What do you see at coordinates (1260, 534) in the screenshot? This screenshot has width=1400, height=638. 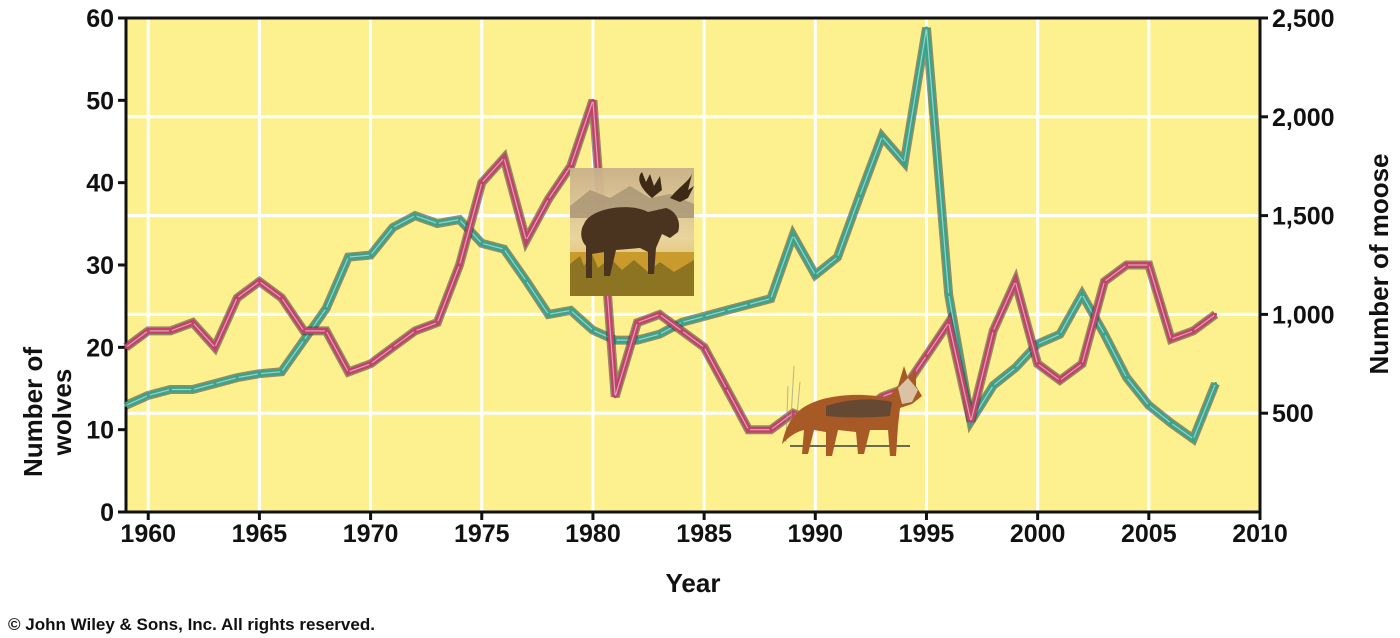 I see `x-tick-label: 2010` at bounding box center [1260, 534].